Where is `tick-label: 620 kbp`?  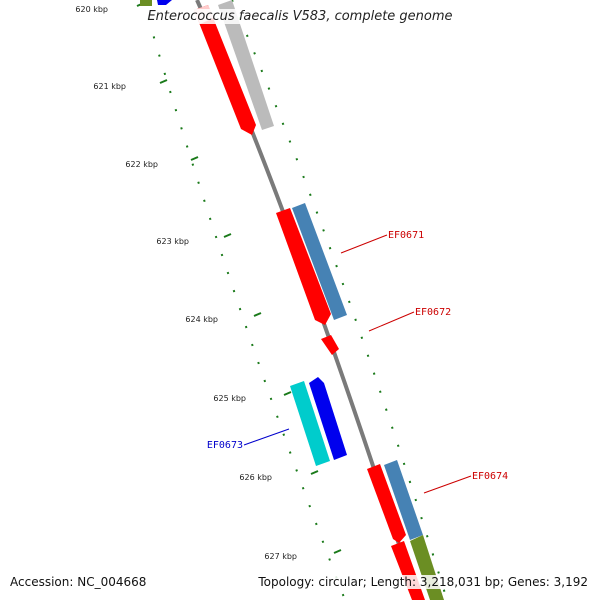
tick-label: 620 kbp is located at coordinates (91, 9).